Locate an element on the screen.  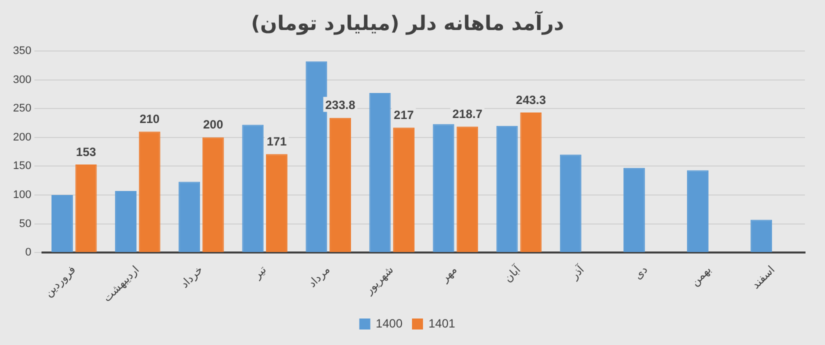
x-tick-label: خرداد is located at coordinates (192, 277).